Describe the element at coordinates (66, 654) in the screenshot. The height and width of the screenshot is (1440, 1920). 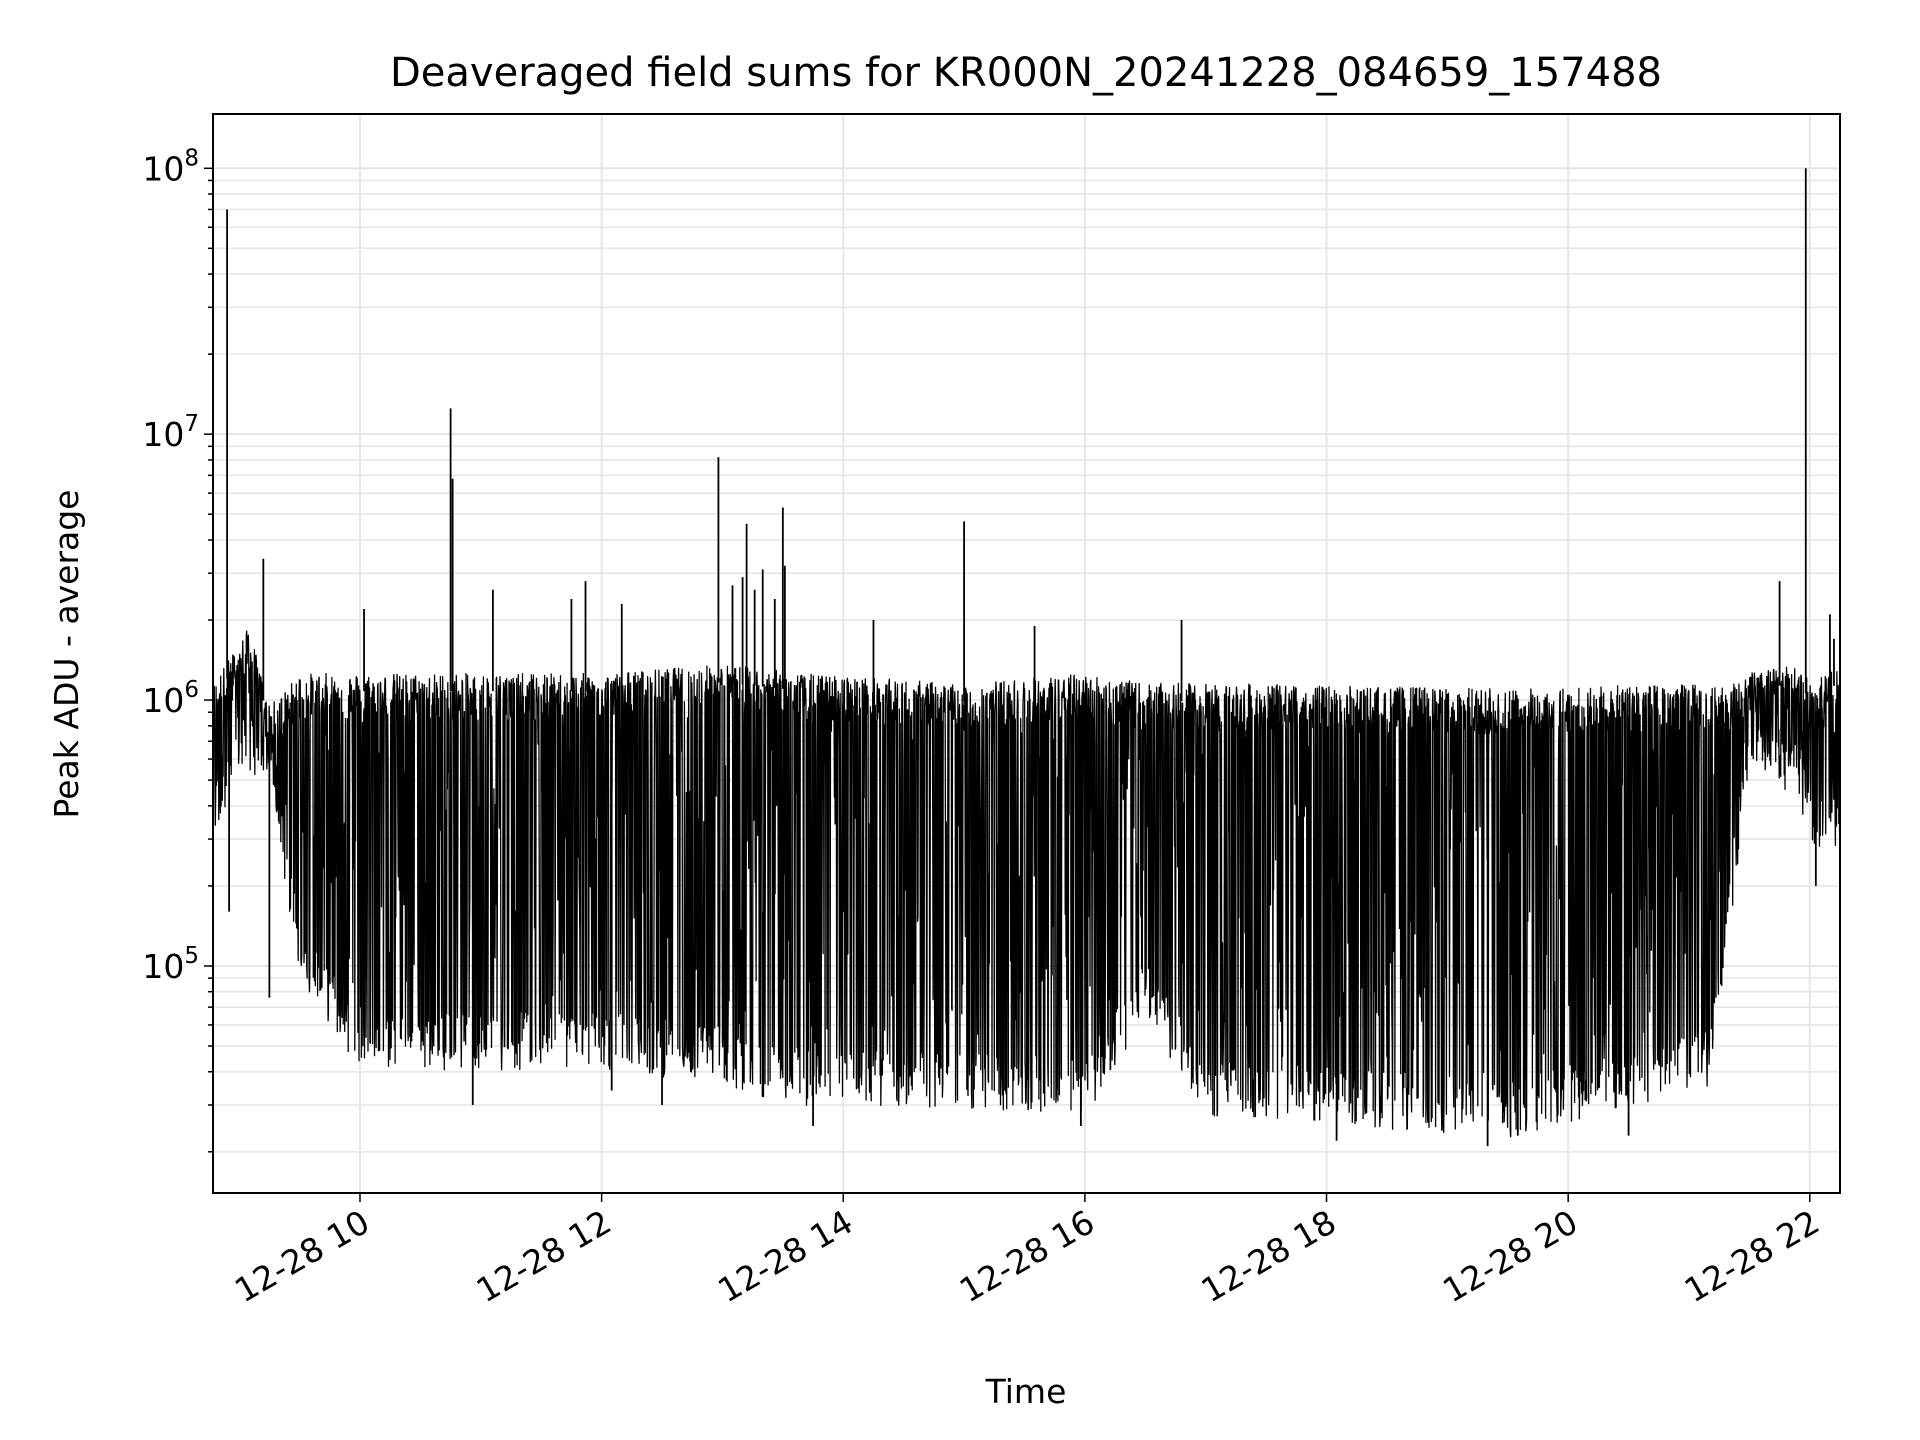
I see `y-axis-label: Peak ADU - average` at that location.